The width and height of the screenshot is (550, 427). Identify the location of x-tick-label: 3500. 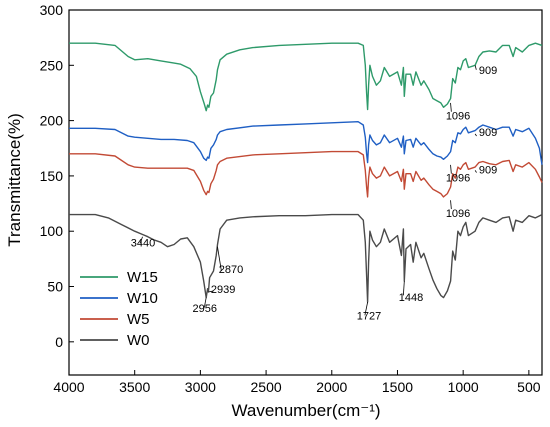
(134, 387).